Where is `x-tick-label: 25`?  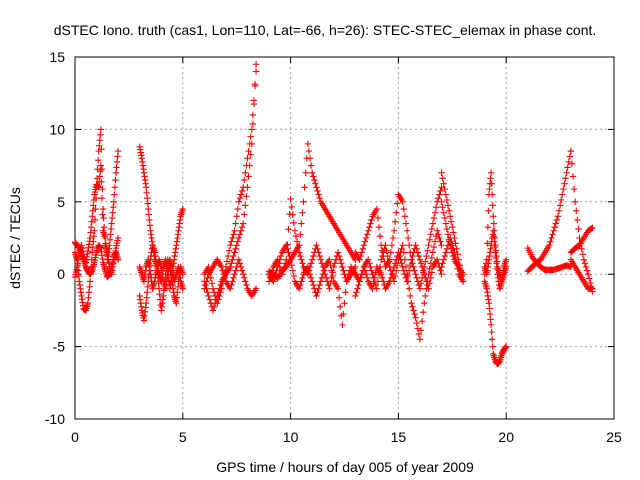 x-tick-label: 25 is located at coordinates (614, 437).